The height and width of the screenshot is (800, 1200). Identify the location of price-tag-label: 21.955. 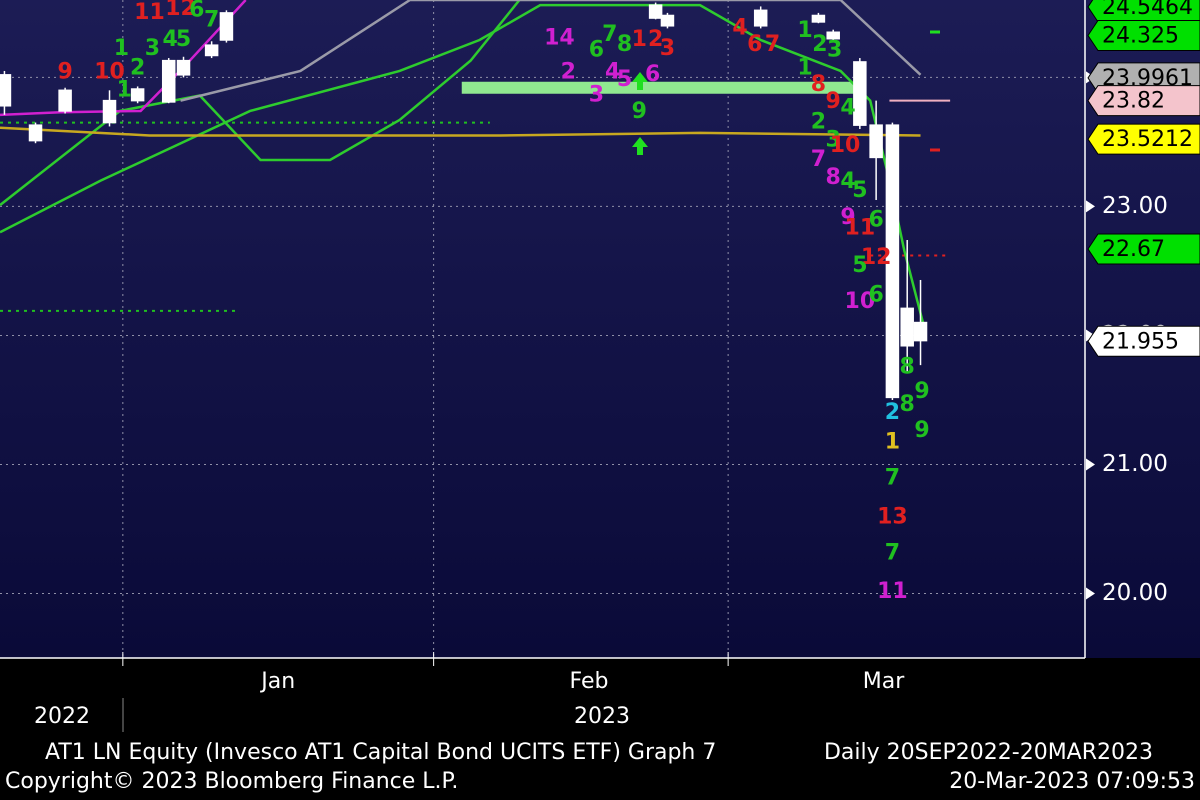
(1140, 341).